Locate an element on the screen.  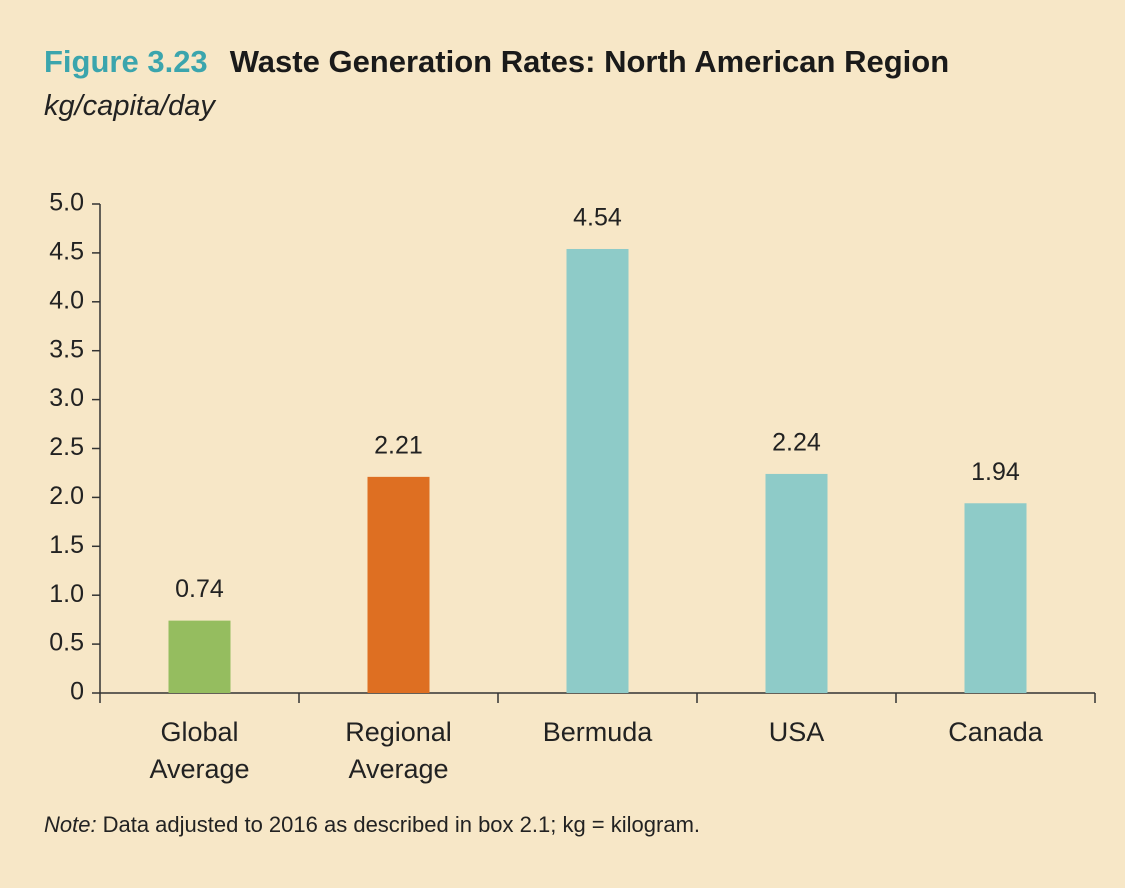
y-tick-label: 2.5 is located at coordinates (66, 447).